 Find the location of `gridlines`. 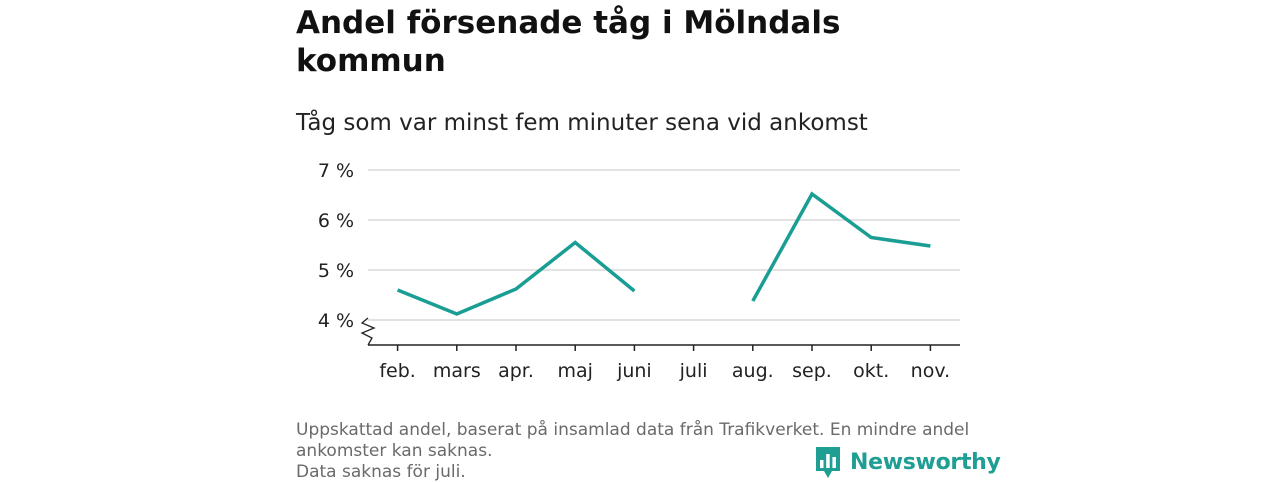

gridlines is located at coordinates (664, 245).